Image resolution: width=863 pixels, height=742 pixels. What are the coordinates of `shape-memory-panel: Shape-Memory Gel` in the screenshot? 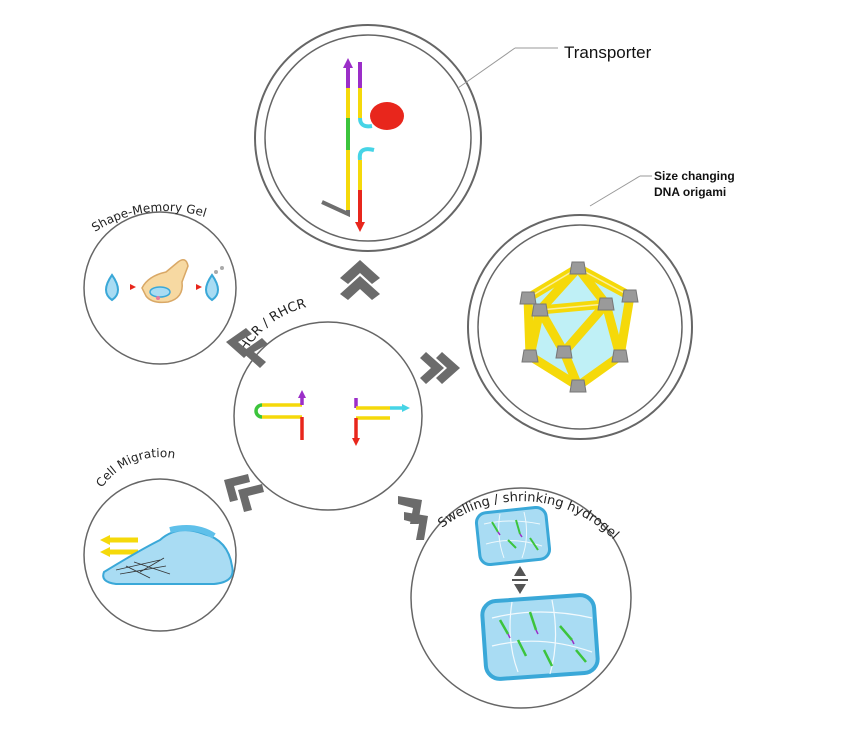 It's located at (160, 282).